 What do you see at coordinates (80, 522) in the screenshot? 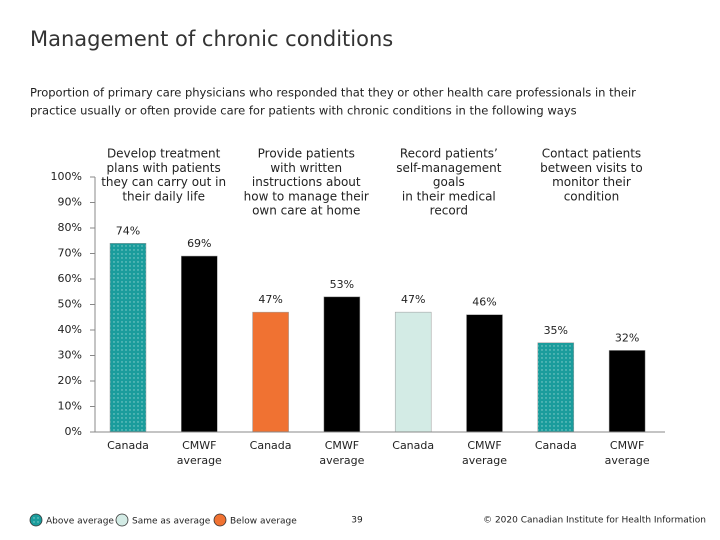
I see `legend-label: Above average` at bounding box center [80, 522].